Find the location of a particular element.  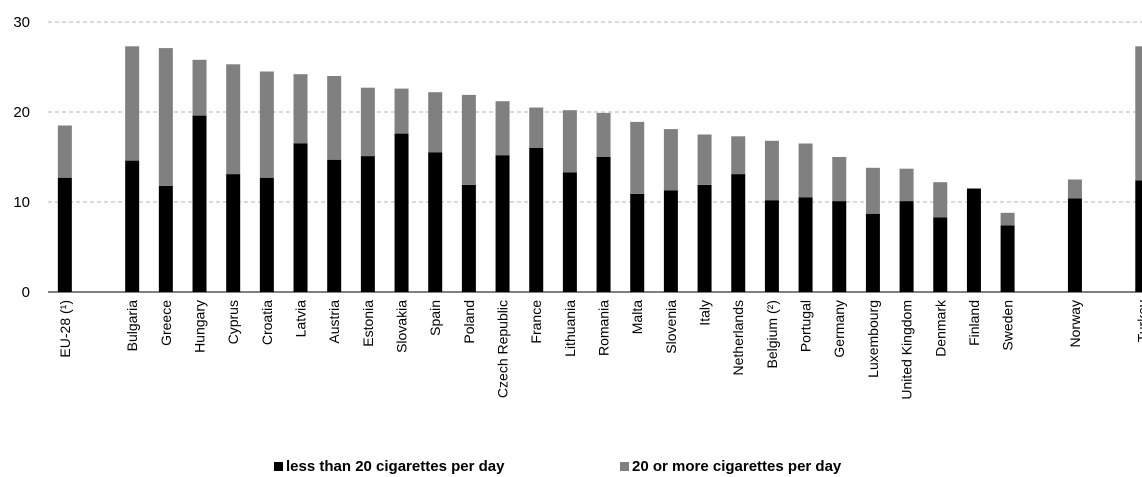

x-tick-label-estonia: Estonia is located at coordinates (368, 323).